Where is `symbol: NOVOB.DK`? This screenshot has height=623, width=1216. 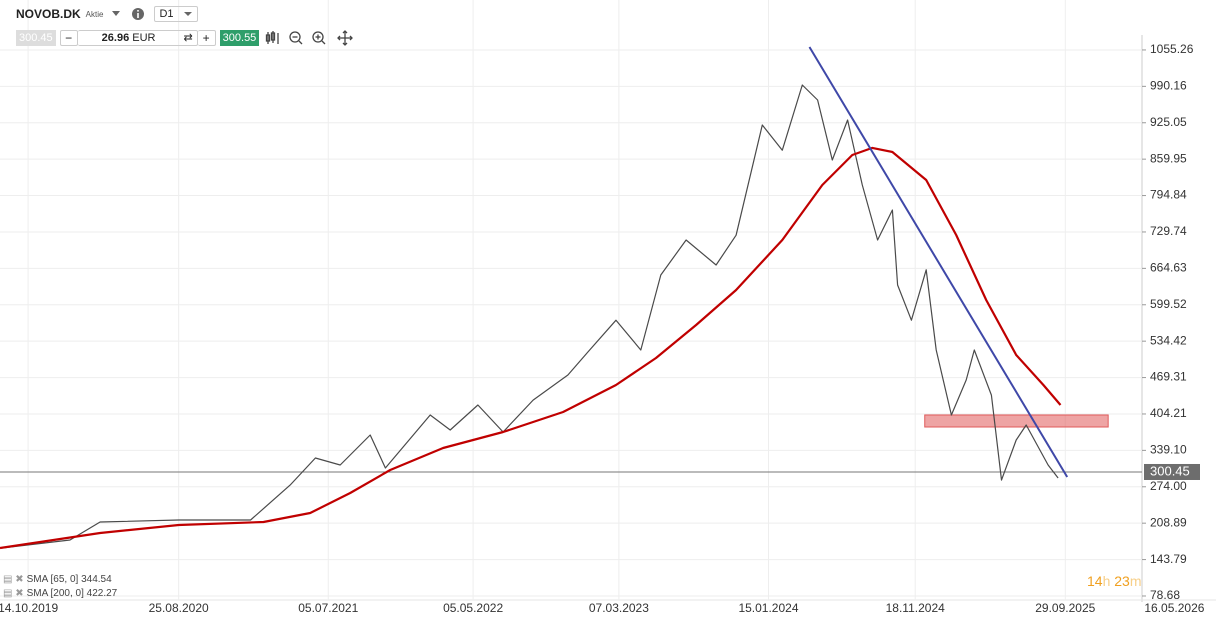
symbol: NOVOB.DK is located at coordinates (48, 14).